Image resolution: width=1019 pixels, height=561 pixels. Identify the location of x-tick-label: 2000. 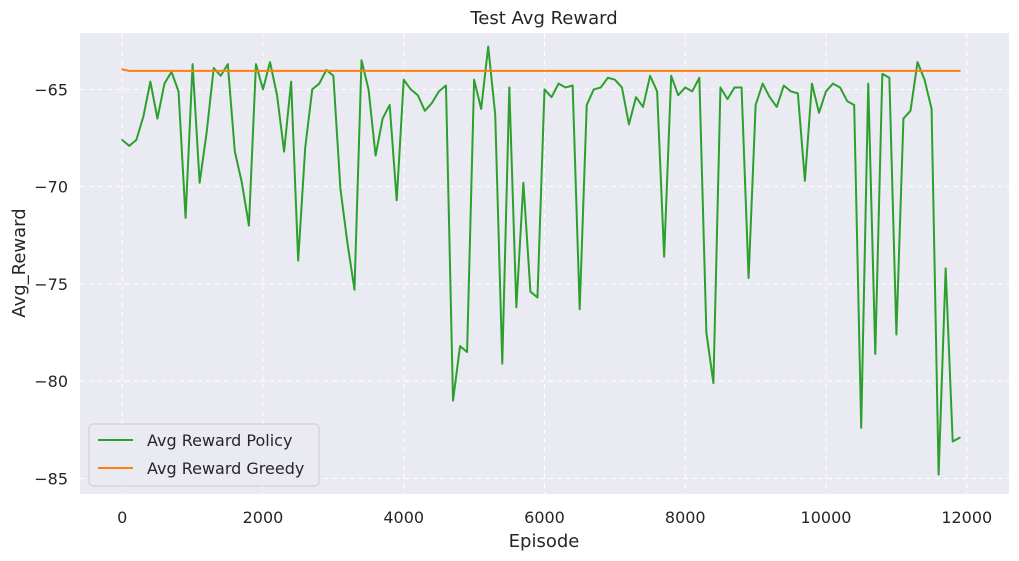
(263, 517).